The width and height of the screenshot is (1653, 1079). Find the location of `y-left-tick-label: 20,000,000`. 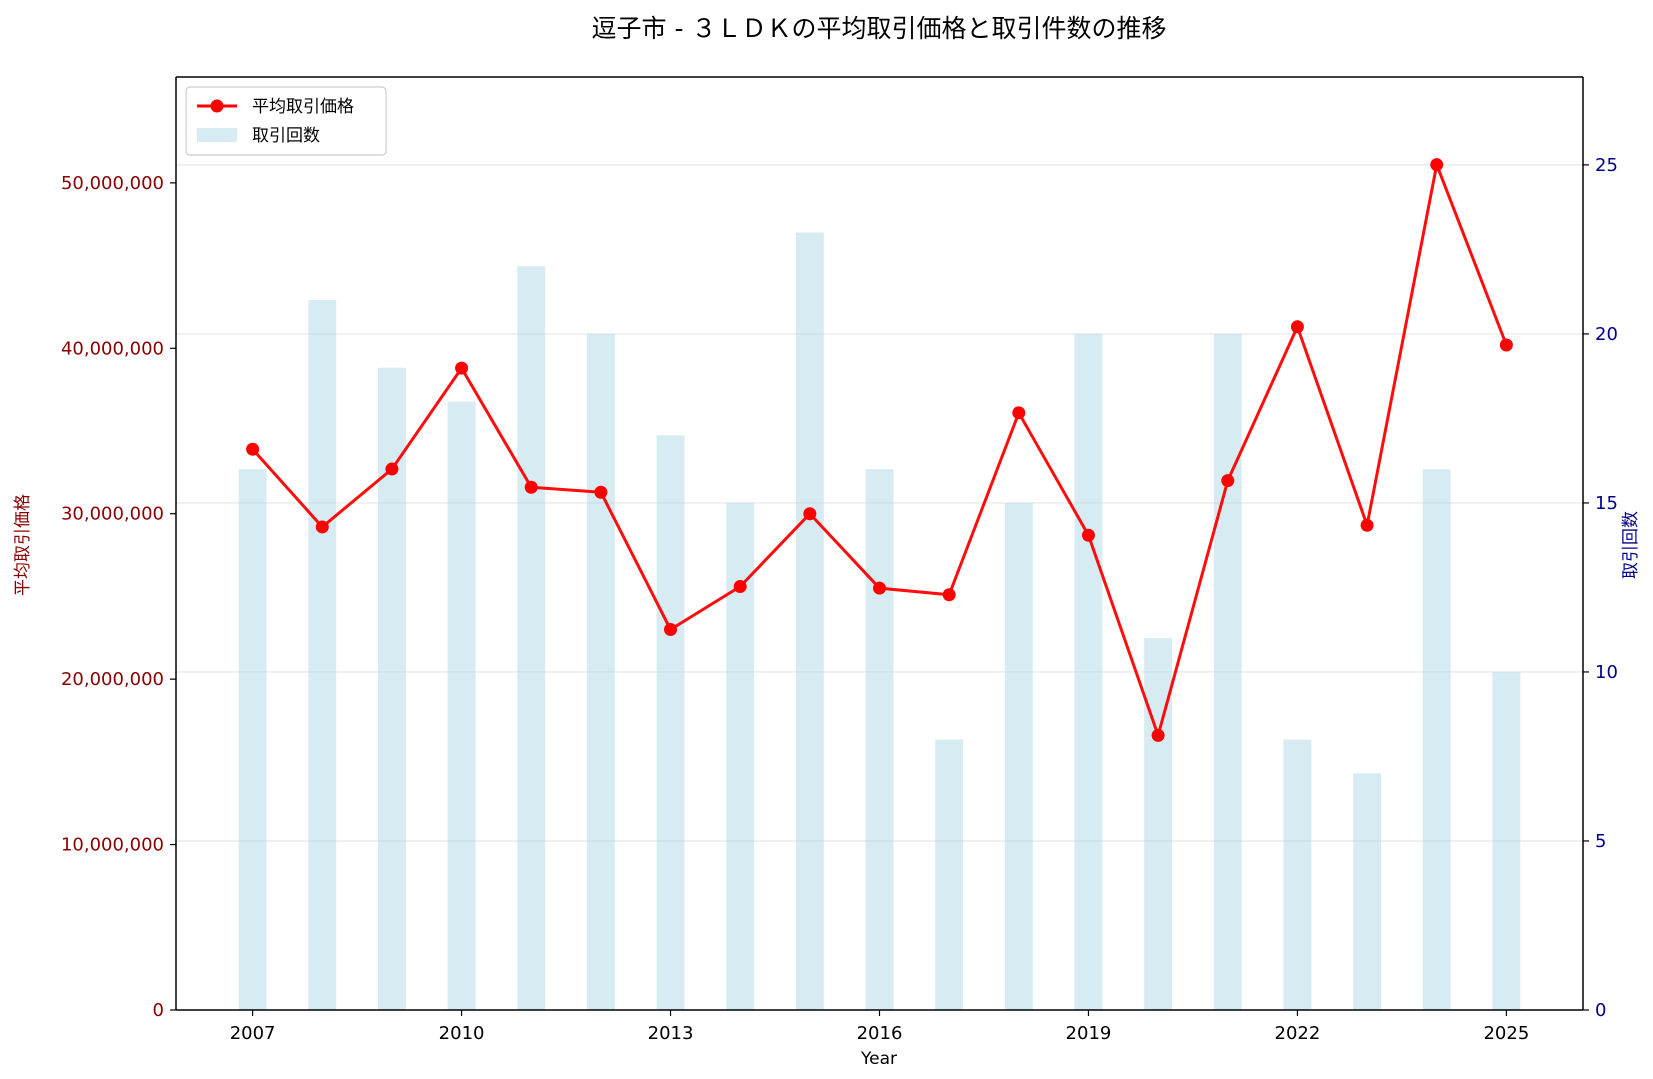

y-left-tick-label: 20,000,000 is located at coordinates (112, 679).